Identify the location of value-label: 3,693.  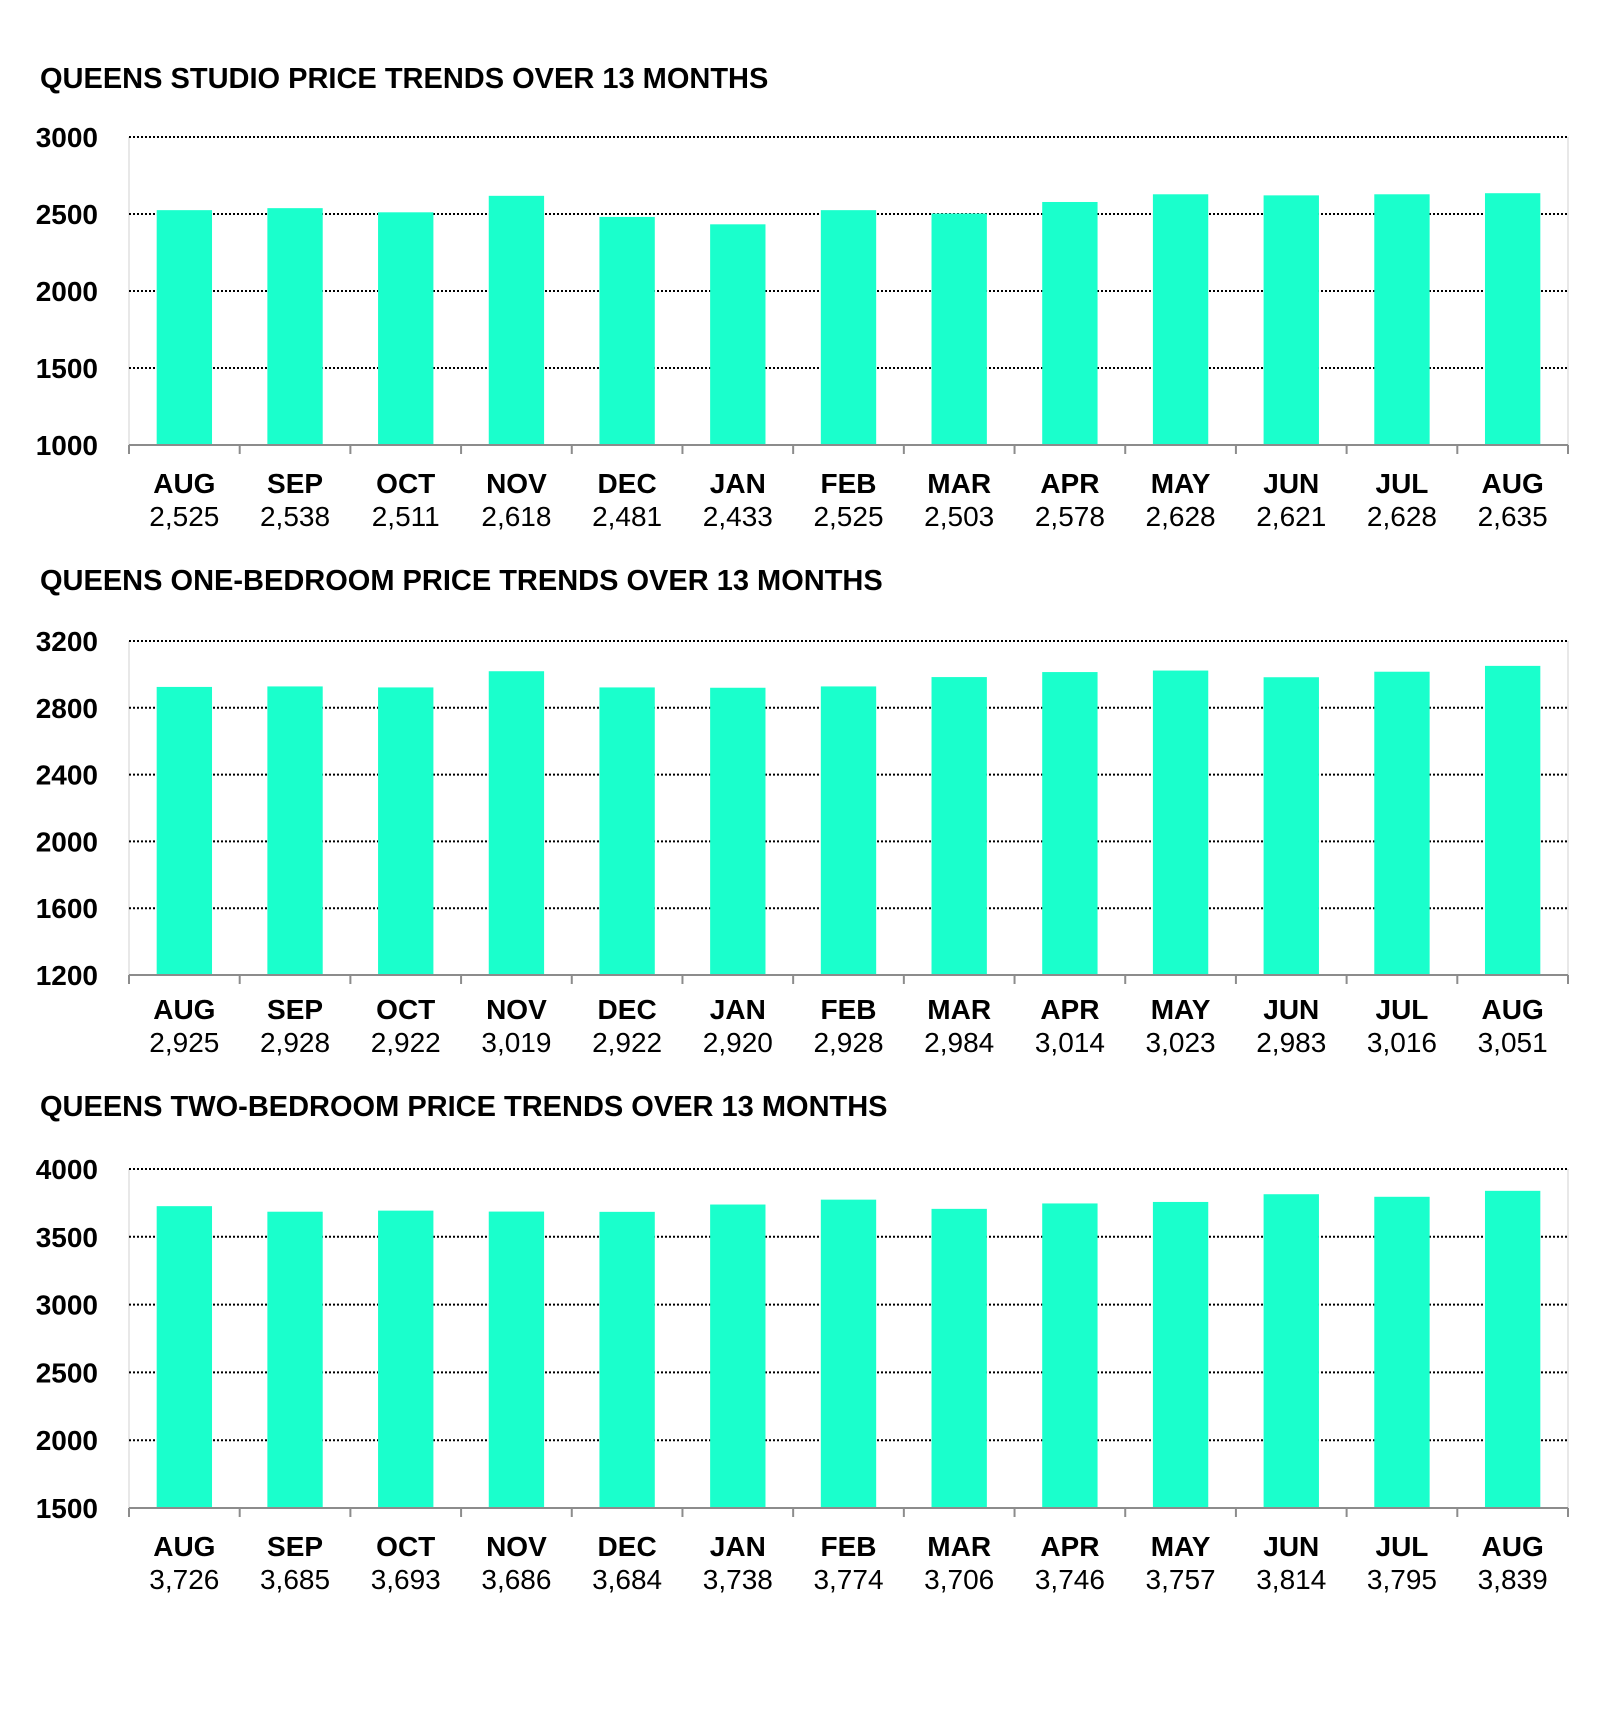
(406, 1579).